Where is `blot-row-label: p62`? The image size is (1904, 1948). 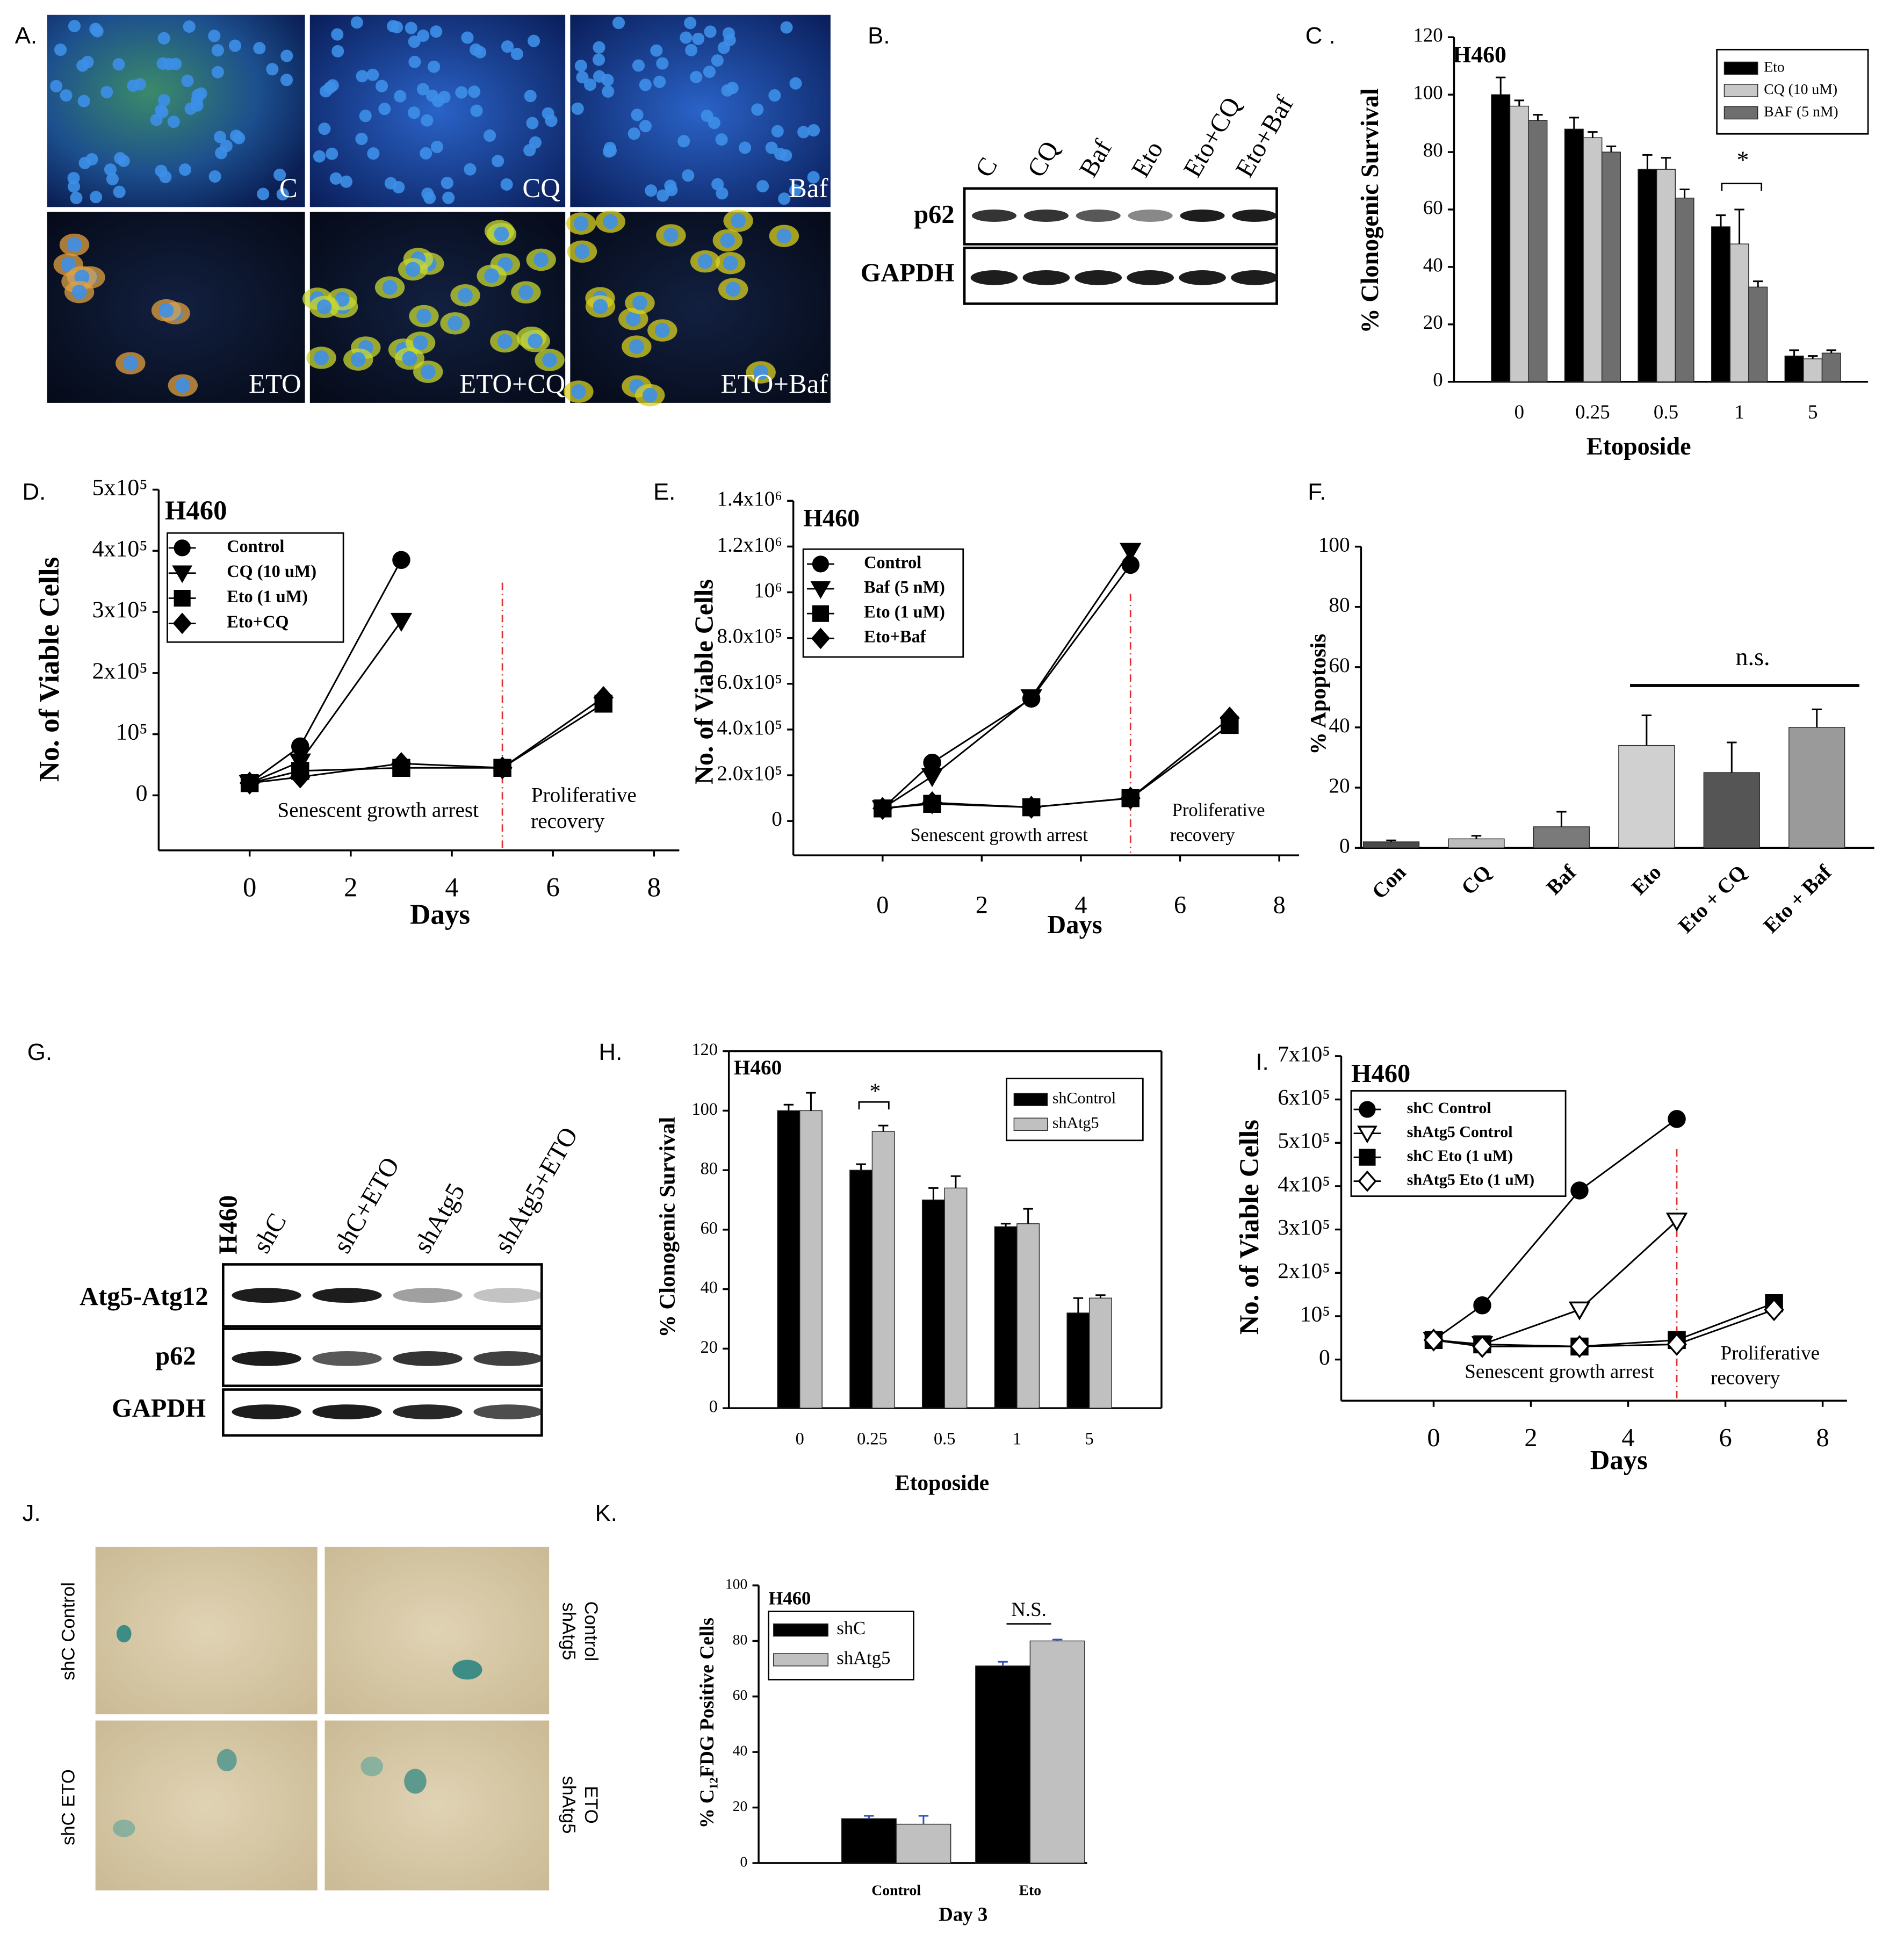 blot-row-label: p62 is located at coordinates (934, 214).